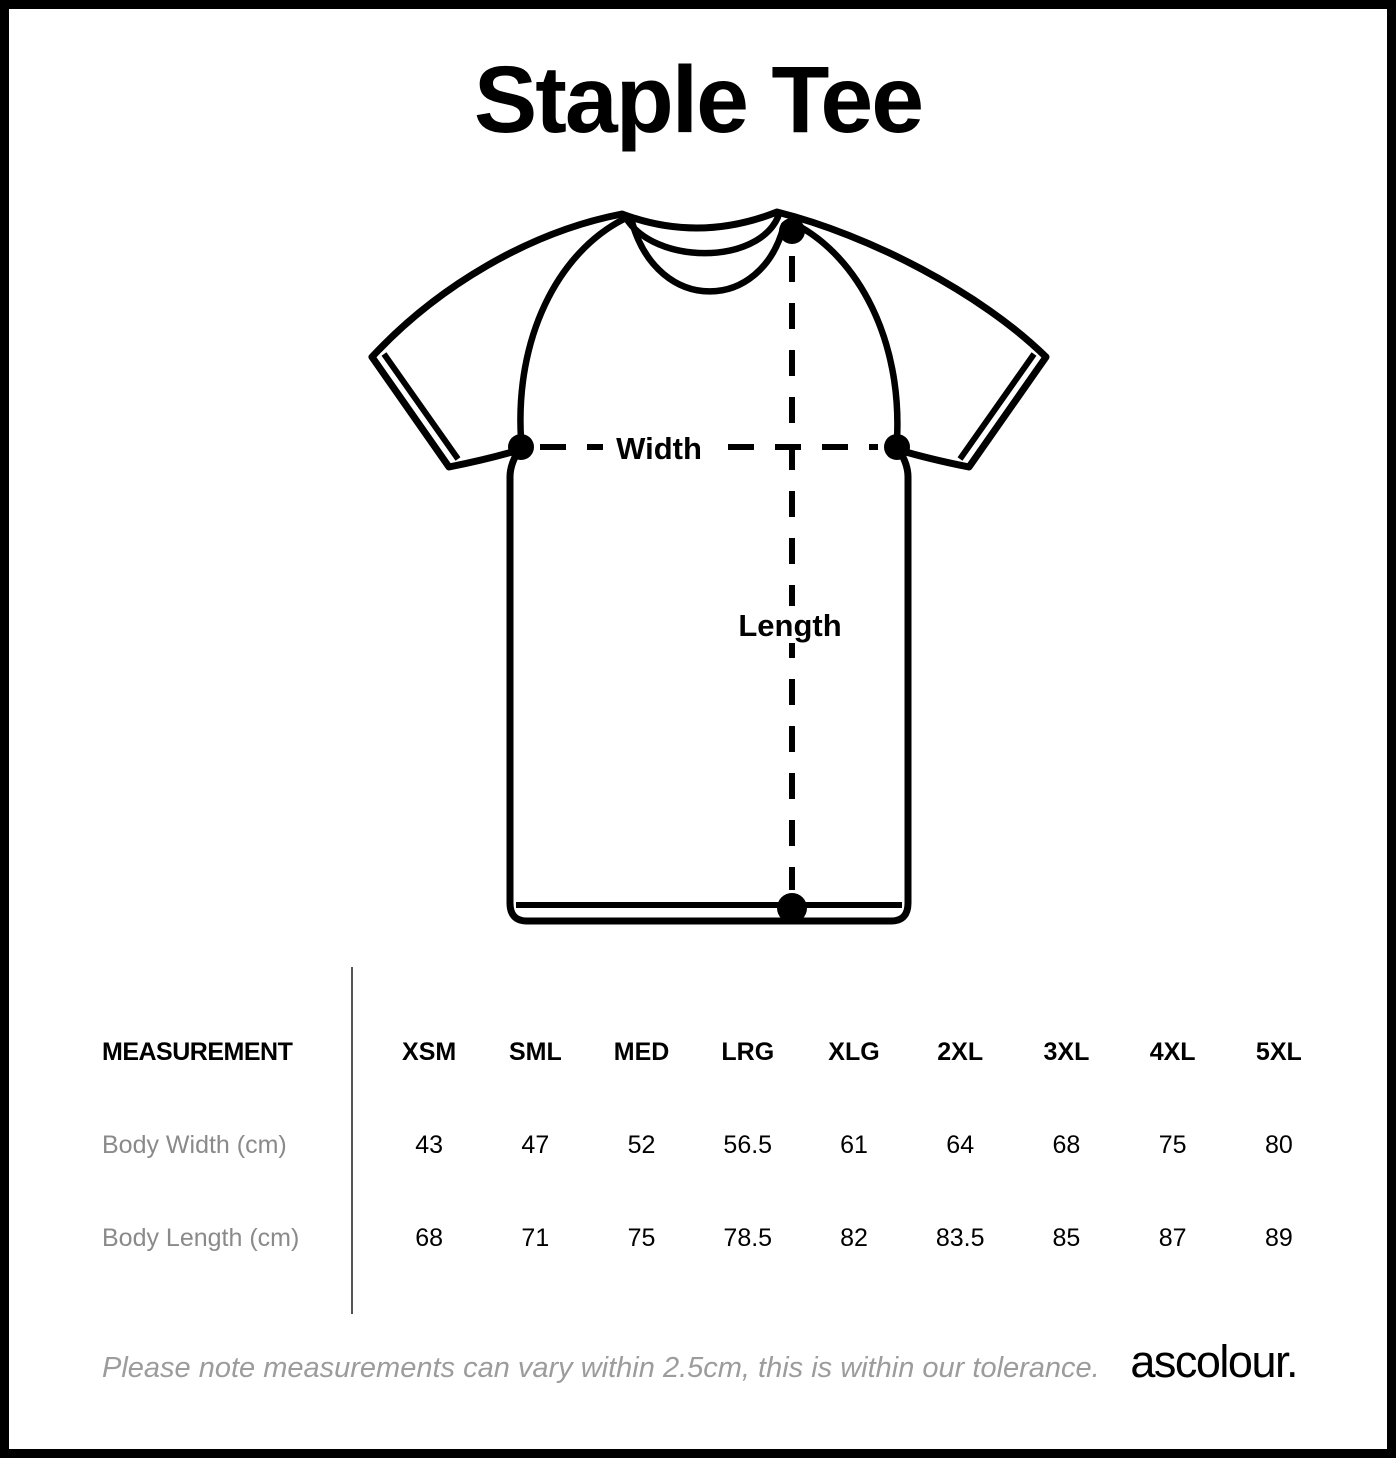  Describe the element at coordinates (197, 1052) in the screenshot. I see `measurement-header: MEASUREMENT` at that location.